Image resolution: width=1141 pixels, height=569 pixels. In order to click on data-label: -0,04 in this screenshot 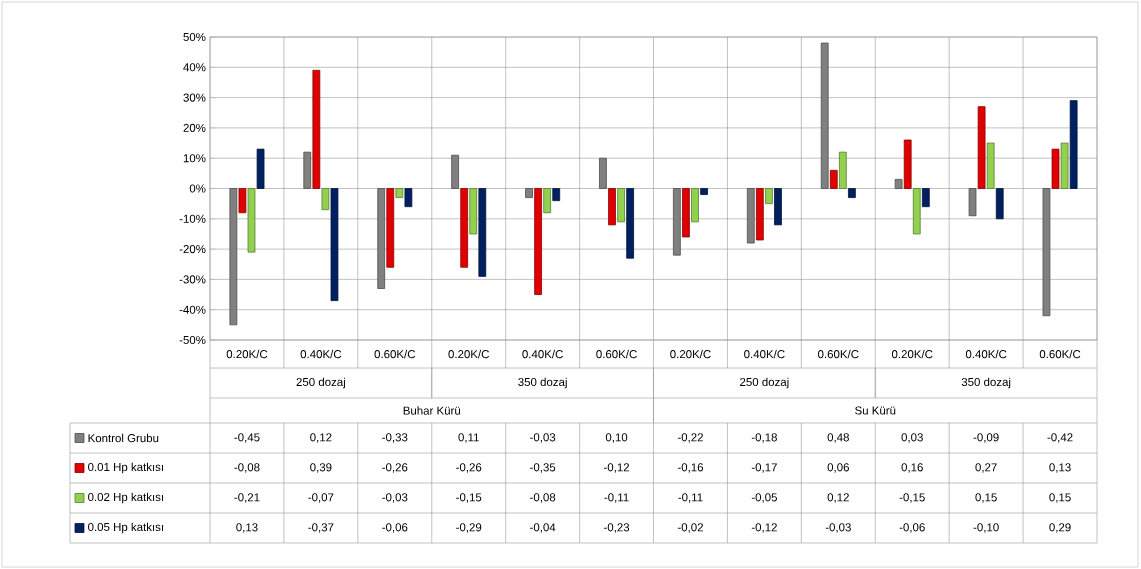, I will do `click(543, 528)`.